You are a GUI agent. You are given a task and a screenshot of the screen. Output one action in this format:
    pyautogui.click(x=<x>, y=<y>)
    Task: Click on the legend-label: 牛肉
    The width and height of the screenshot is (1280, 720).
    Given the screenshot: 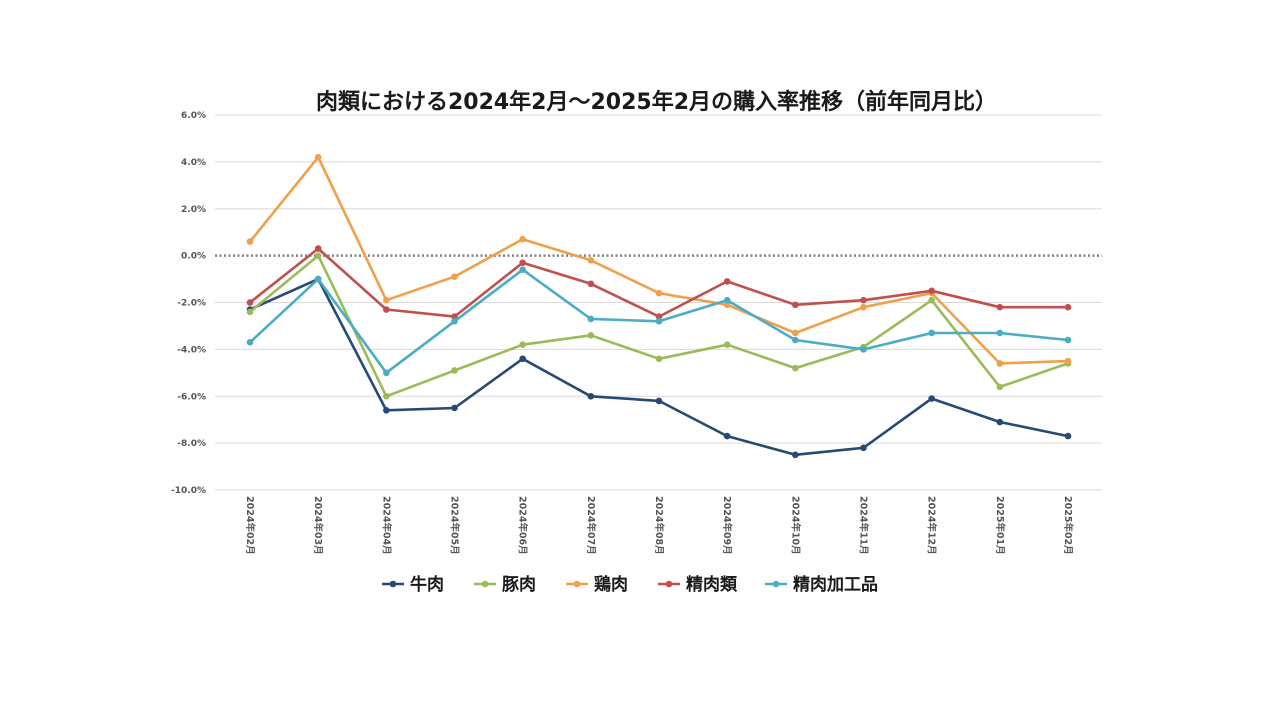 What is the action you would take?
    pyautogui.click(x=427, y=584)
    